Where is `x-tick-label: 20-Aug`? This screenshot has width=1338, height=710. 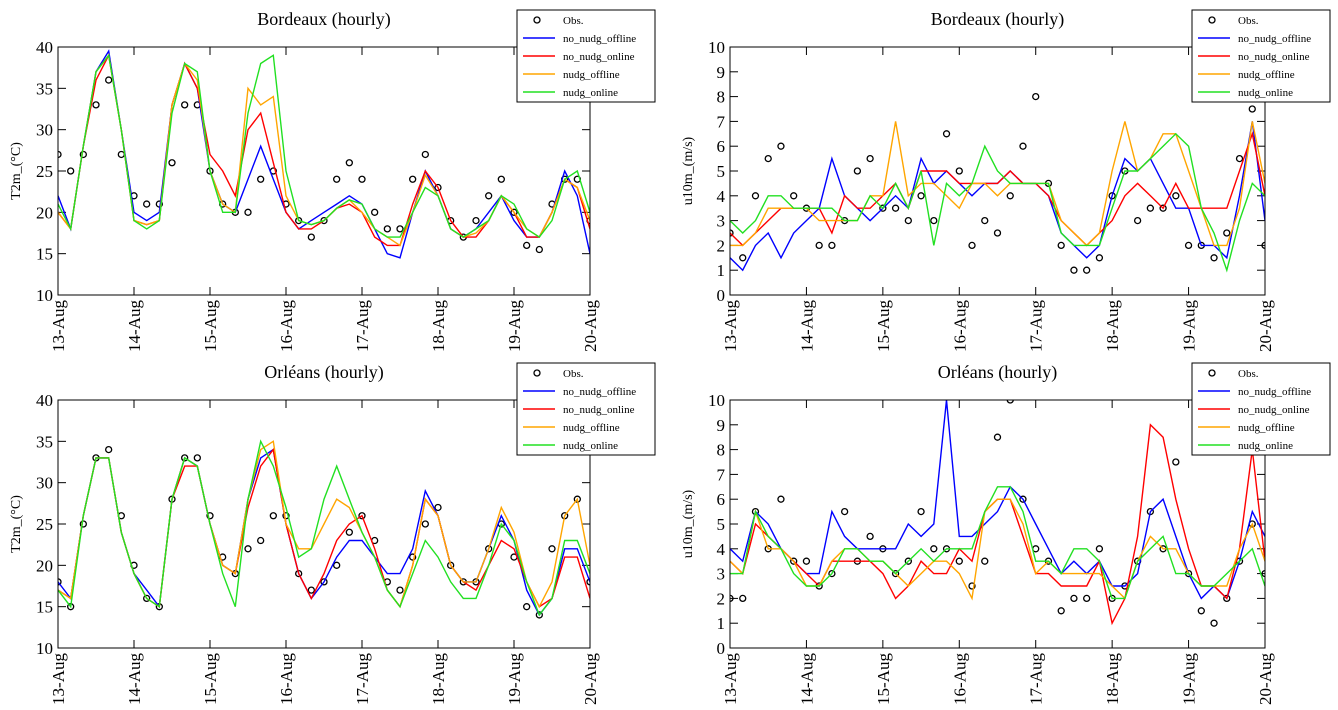
x-tick-label: 20-Aug is located at coordinates (590, 326).